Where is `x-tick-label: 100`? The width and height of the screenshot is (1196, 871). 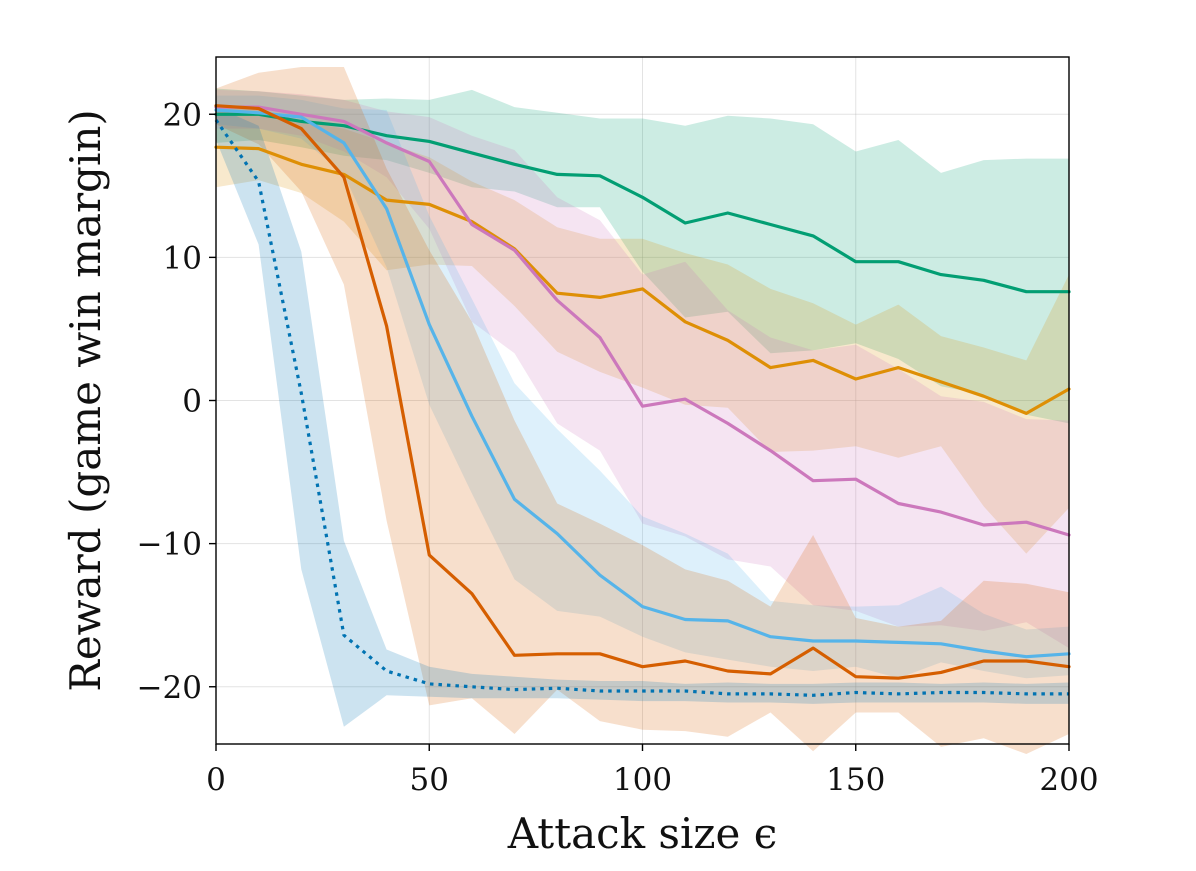
x-tick-label: 100 is located at coordinates (642, 780).